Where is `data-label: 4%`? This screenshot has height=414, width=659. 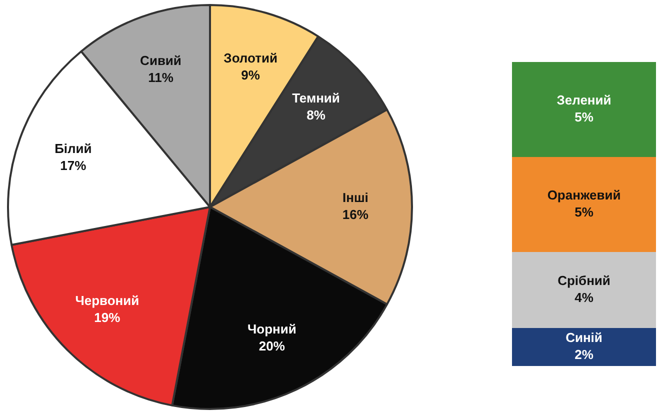 data-label: 4% is located at coordinates (584, 298).